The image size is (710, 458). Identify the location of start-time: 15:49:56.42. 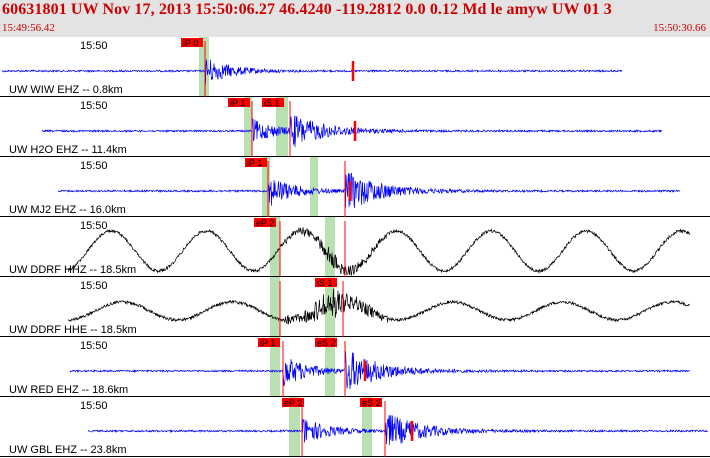
(28, 28).